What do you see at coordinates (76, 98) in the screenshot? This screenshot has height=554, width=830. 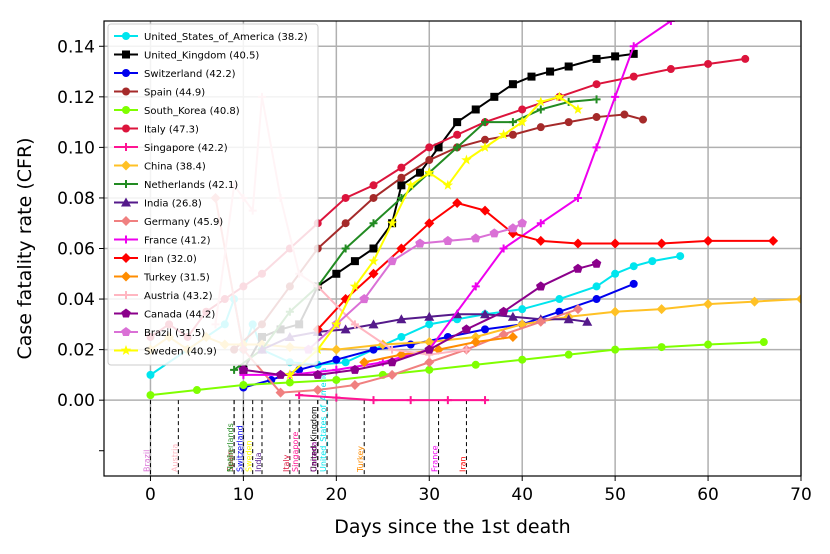 I see `y-tick-label: 0.12` at bounding box center [76, 98].